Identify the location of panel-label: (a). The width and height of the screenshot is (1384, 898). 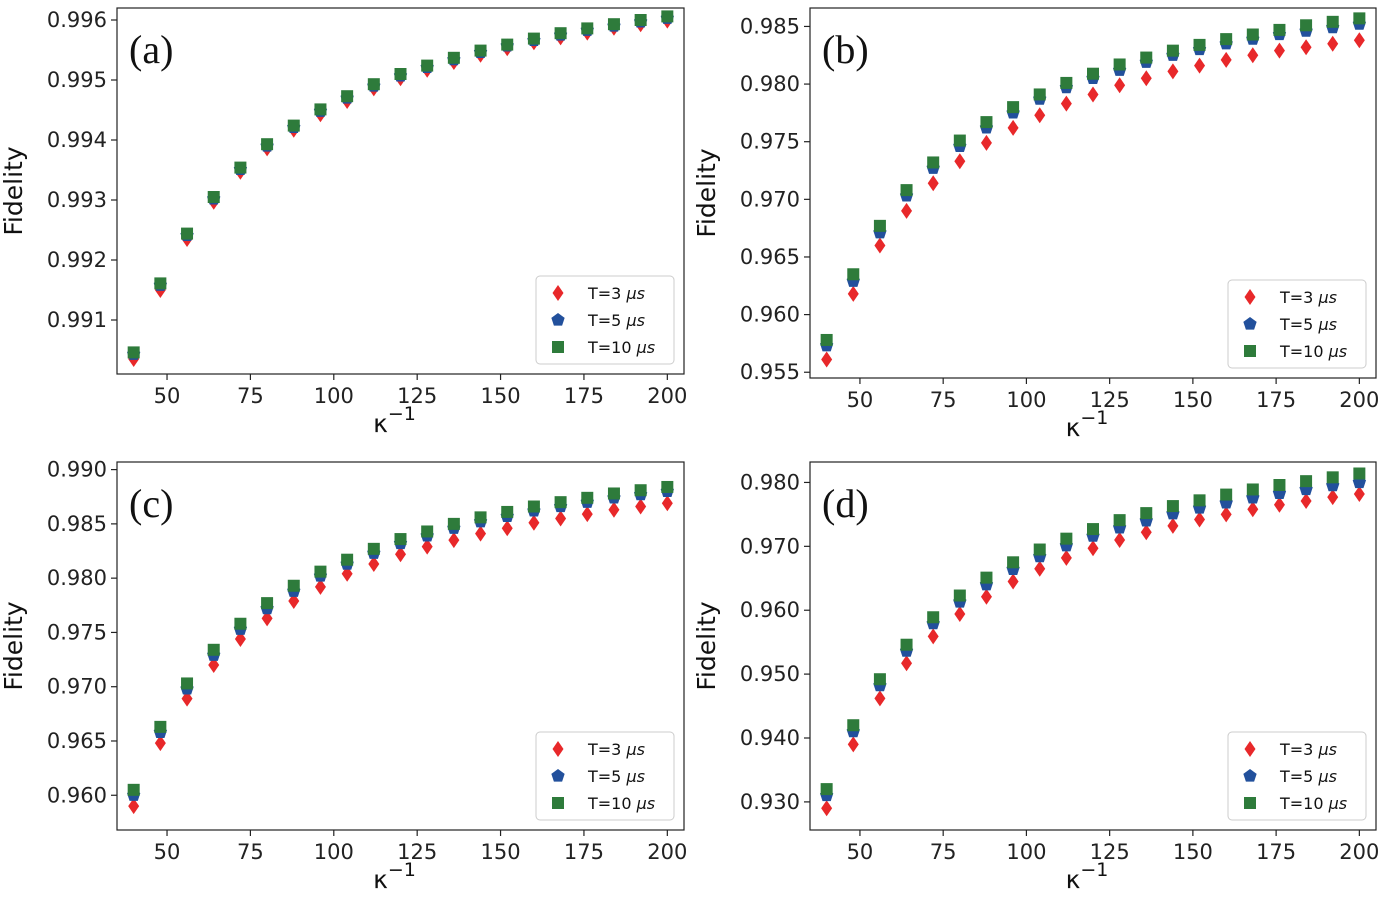
(151, 49).